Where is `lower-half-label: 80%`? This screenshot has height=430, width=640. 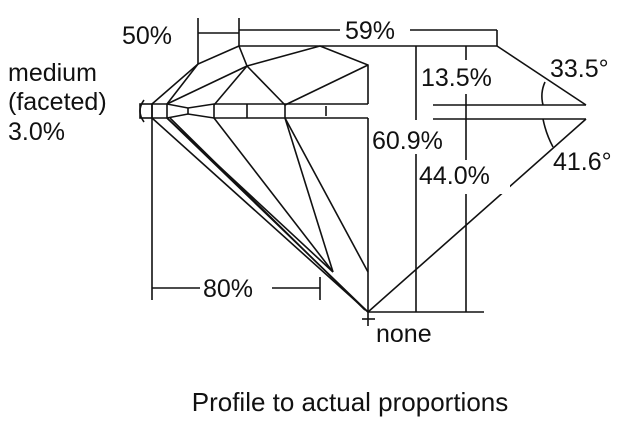
lower-half-label: 80% is located at coordinates (228, 289).